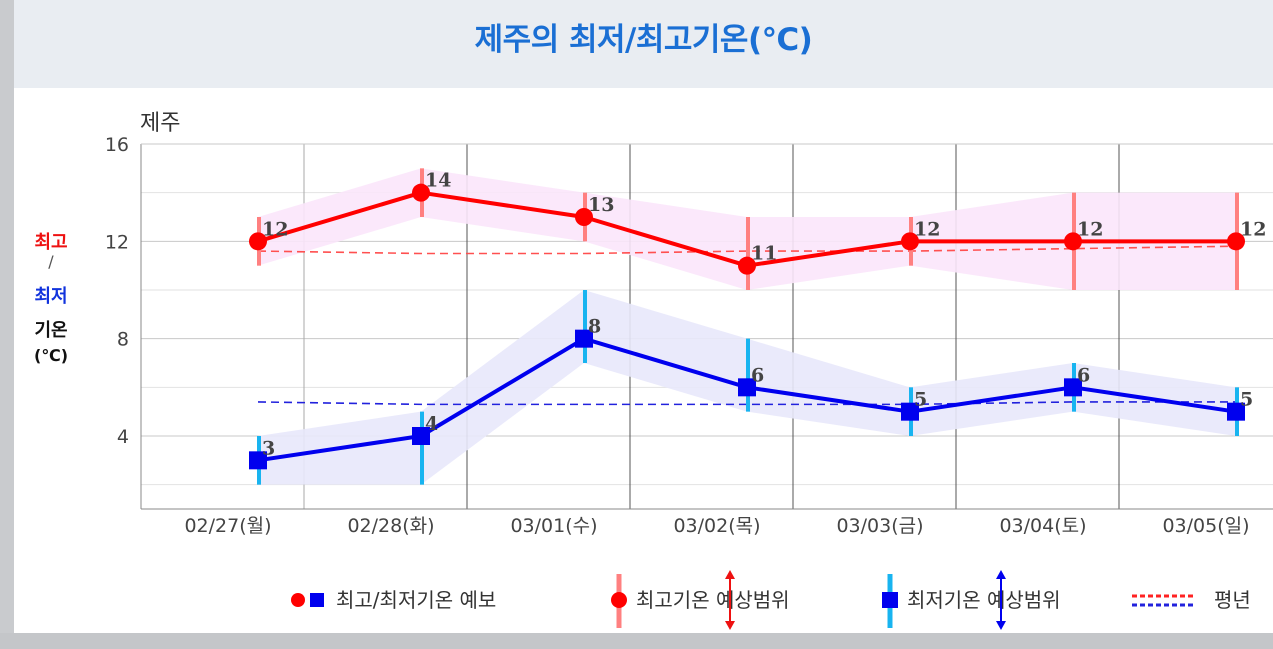  What do you see at coordinates (716, 526) in the screenshot?
I see `x-tick-label: 03/02(목)` at bounding box center [716, 526].